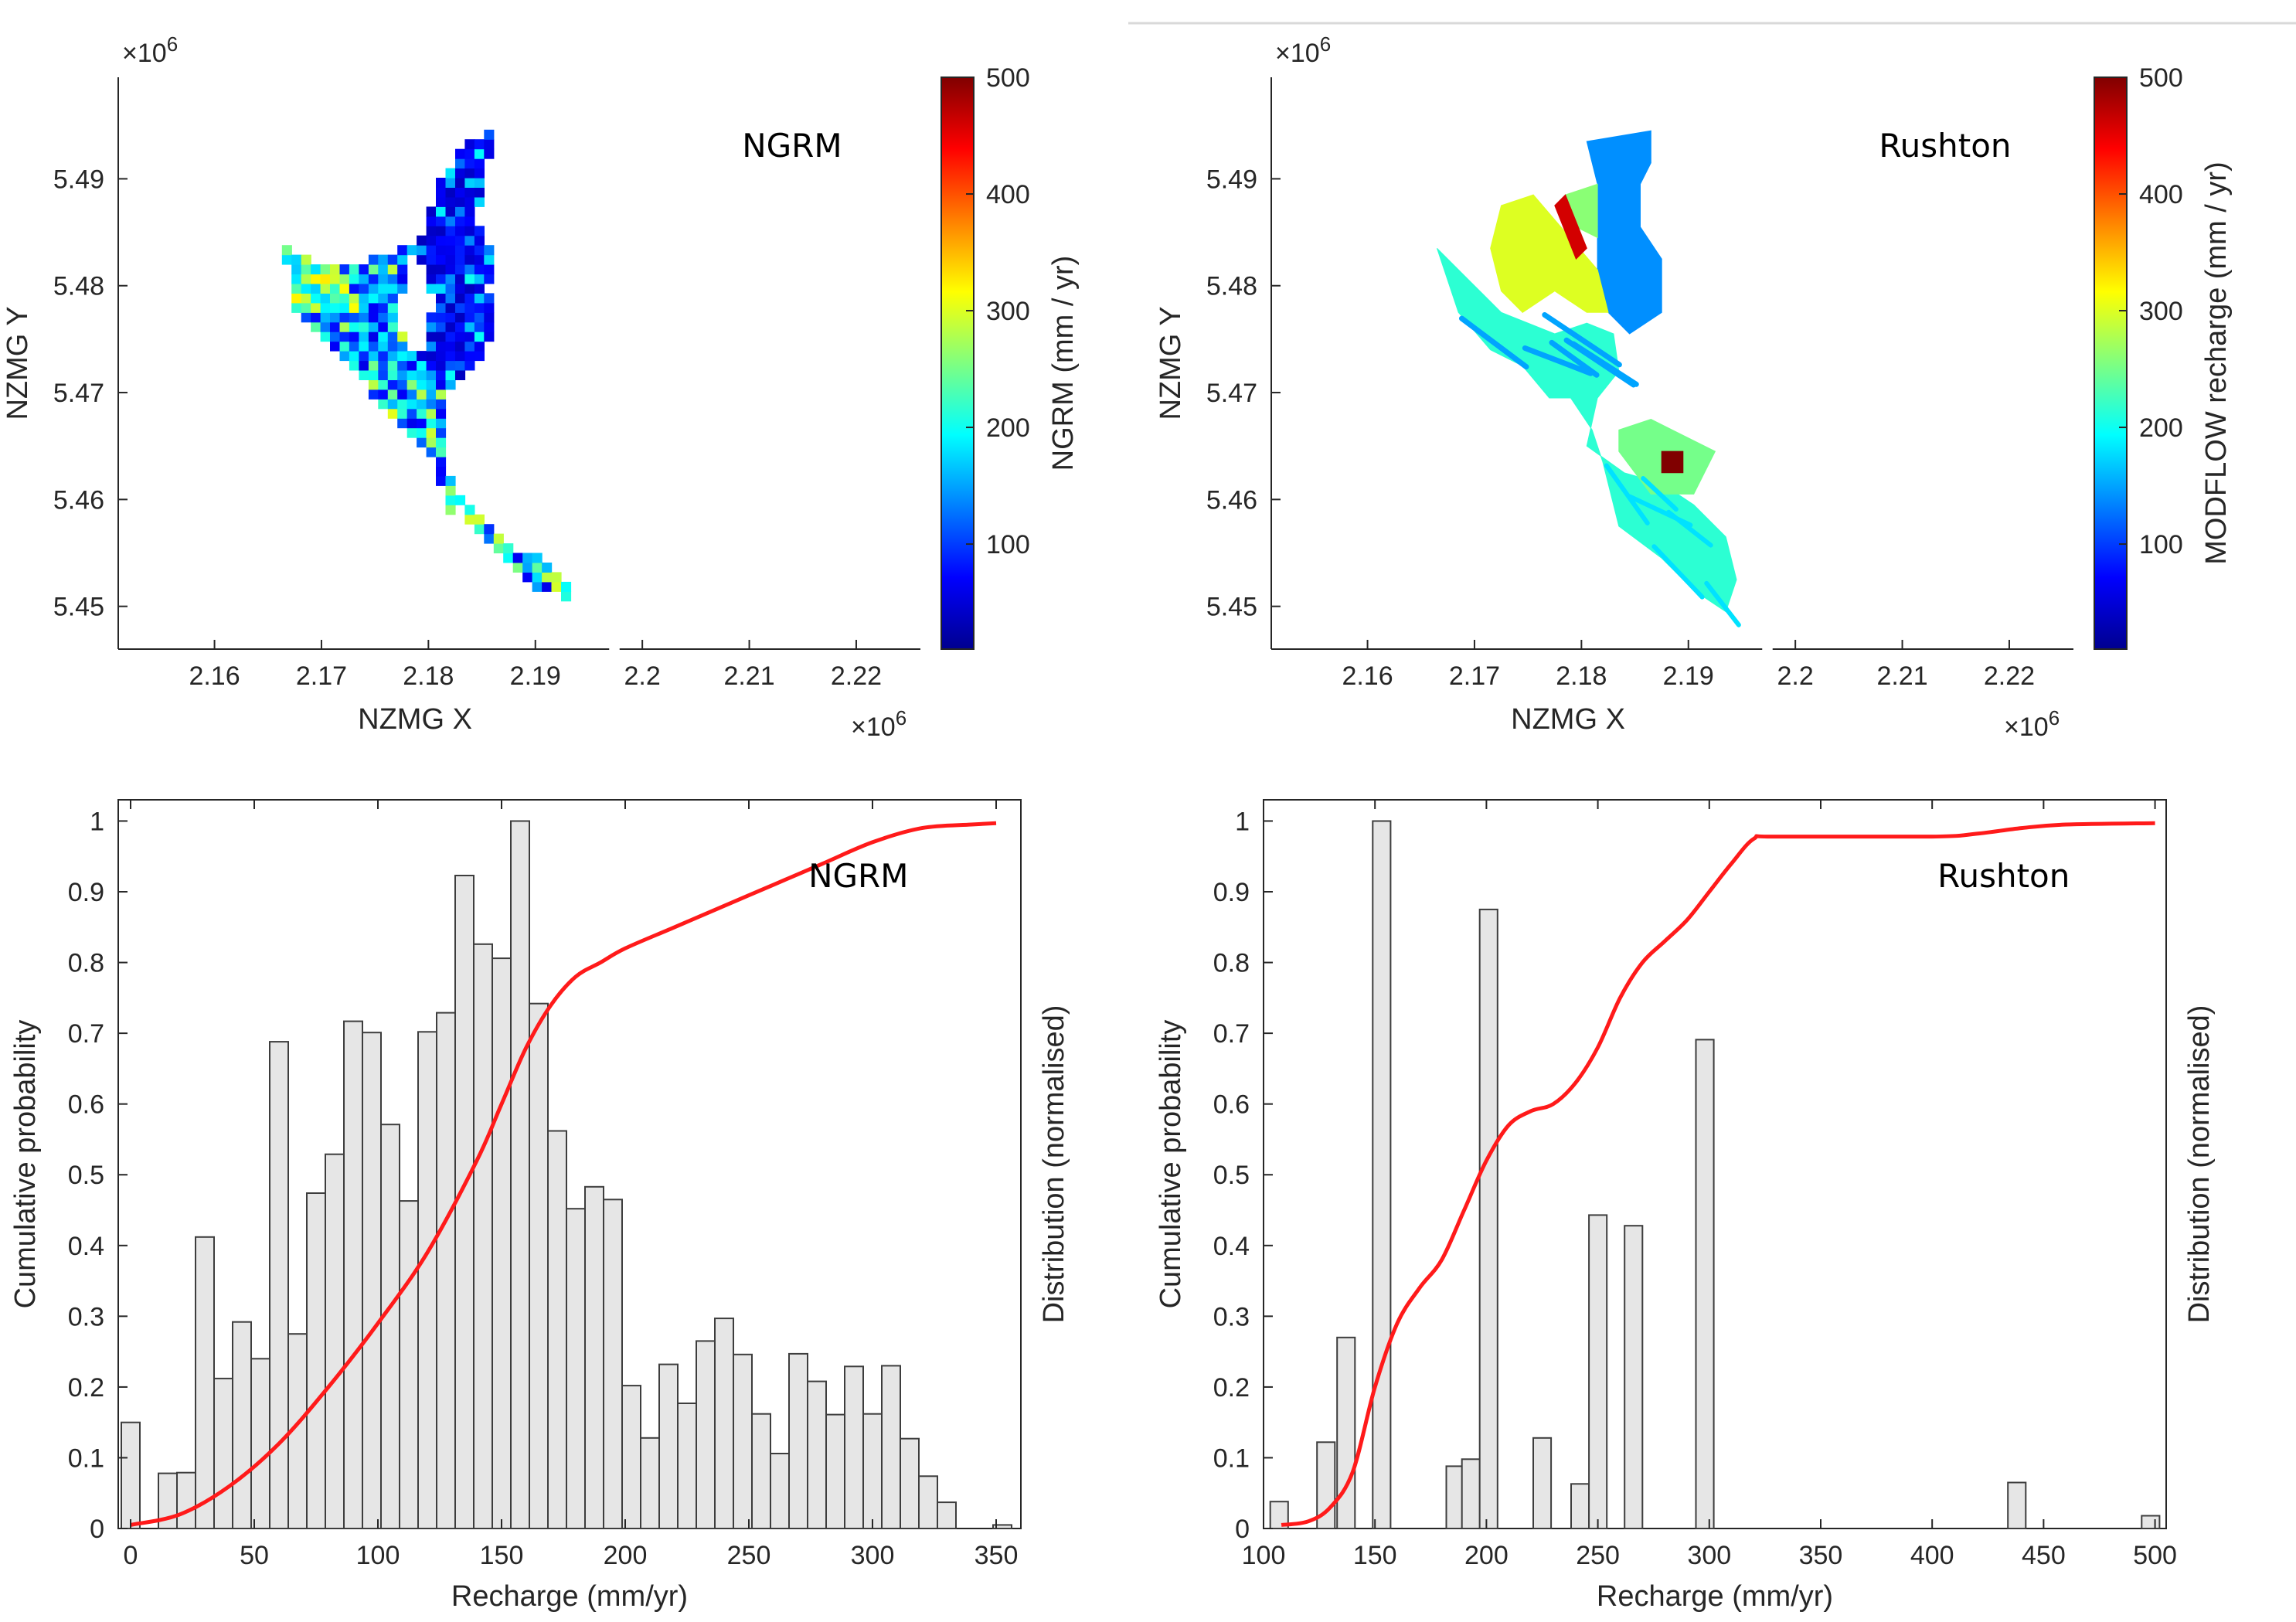  What do you see at coordinates (78, 179) in the screenshot?
I see `y-tick-label: 5.49` at bounding box center [78, 179].